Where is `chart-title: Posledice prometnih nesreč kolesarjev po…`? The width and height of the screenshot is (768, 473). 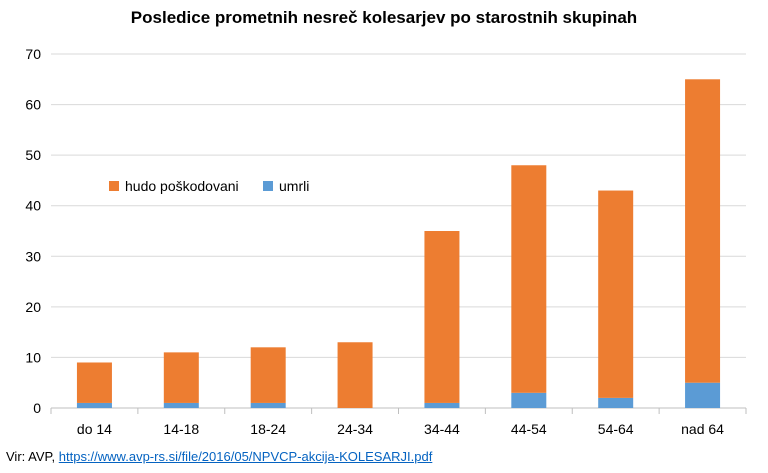 chart-title: Posledice prometnih nesreč kolesarjev po… is located at coordinates (384, 17).